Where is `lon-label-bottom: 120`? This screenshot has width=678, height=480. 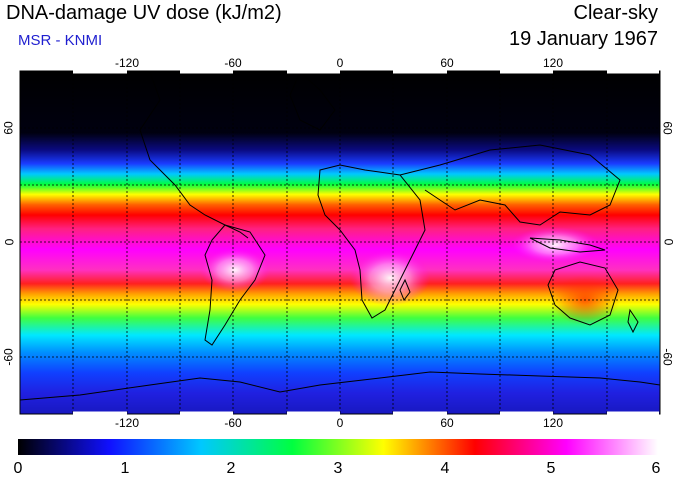
lon-label-bottom: 120 is located at coordinates (553, 423).